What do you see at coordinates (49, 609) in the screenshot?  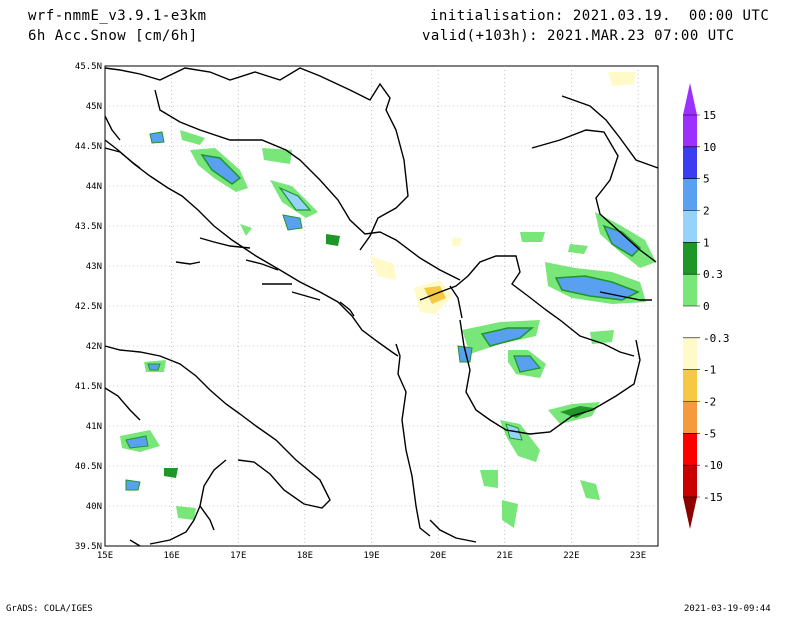 I see `grads-credit: GrADS: COLA/IGES` at bounding box center [49, 609].